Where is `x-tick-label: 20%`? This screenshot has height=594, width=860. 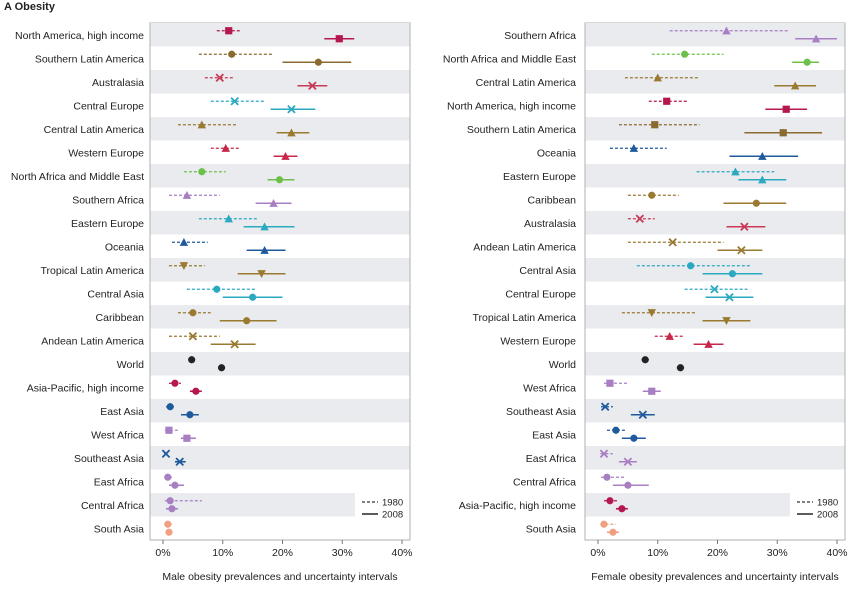
x-tick-label: 20% is located at coordinates (717, 553).